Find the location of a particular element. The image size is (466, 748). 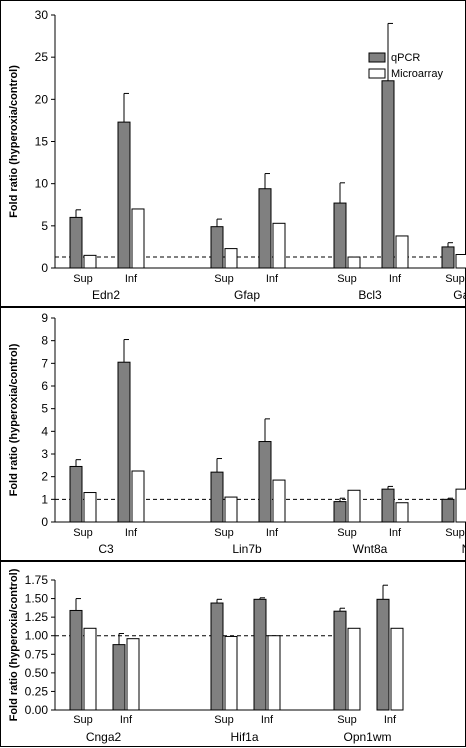

y-tick-label: 1.25 is located at coordinates (37, 617).